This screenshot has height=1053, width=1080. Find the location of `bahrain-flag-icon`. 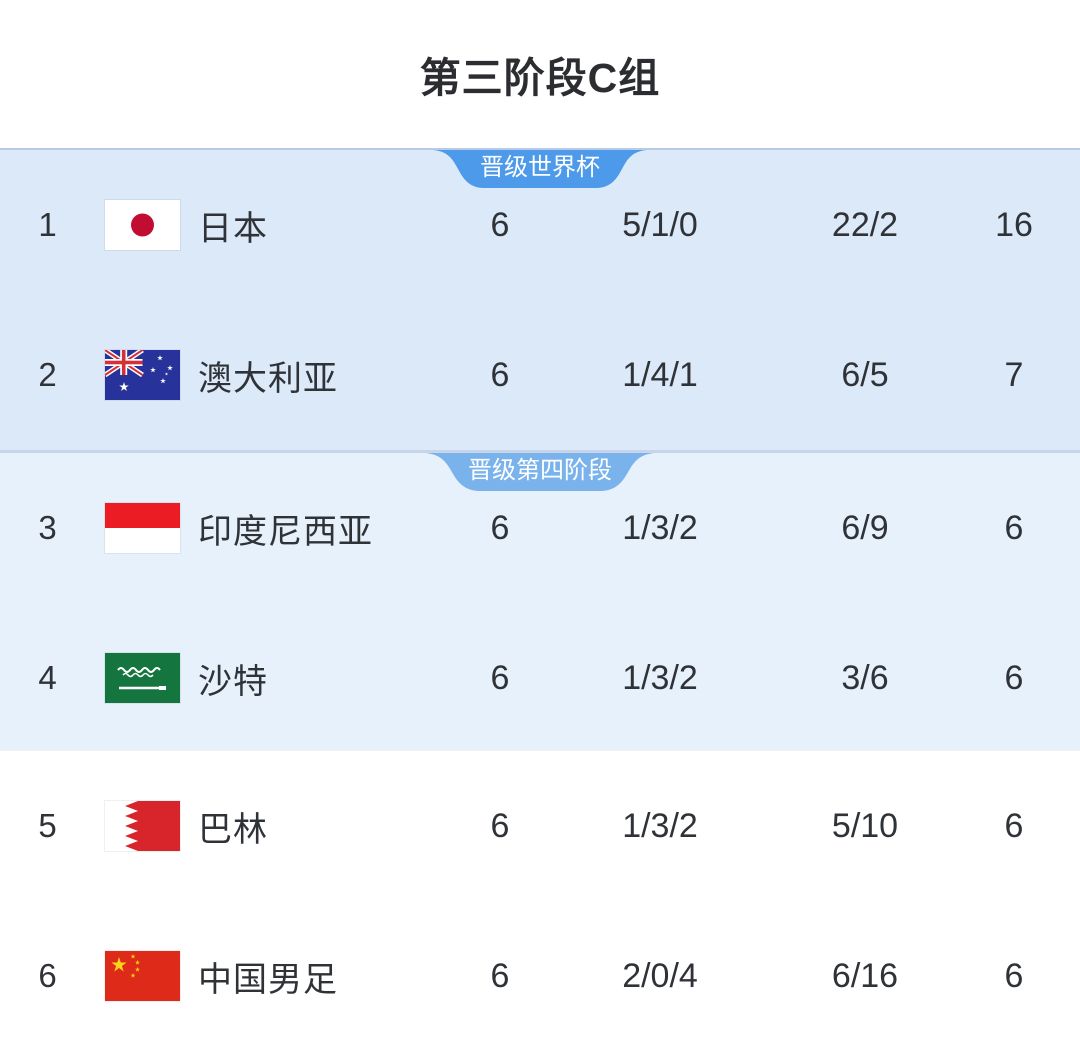

bahrain-flag-icon is located at coordinates (142, 826).